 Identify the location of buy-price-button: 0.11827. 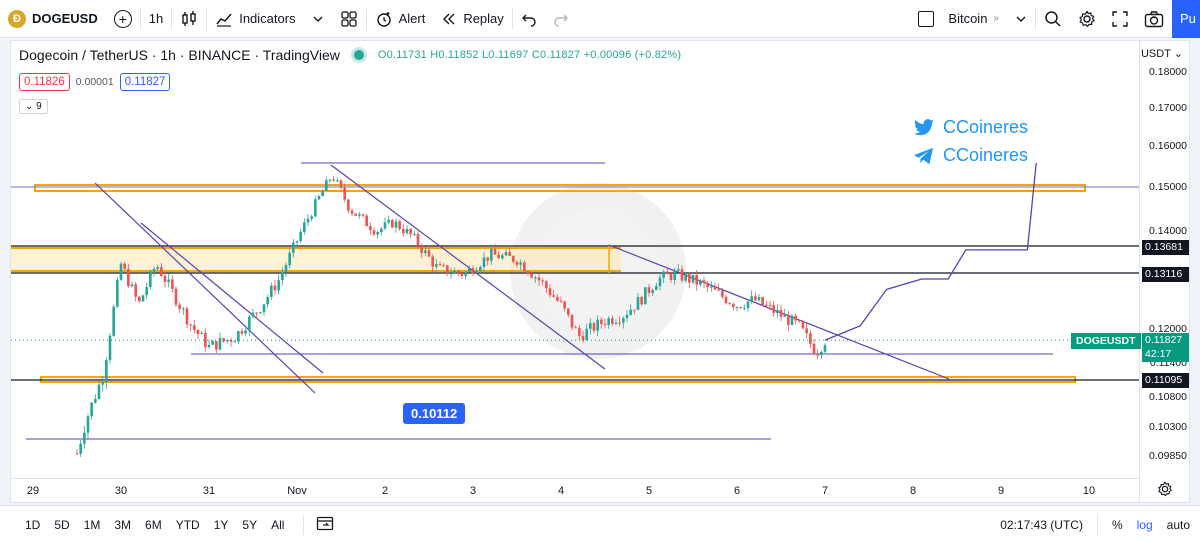
(145, 82).